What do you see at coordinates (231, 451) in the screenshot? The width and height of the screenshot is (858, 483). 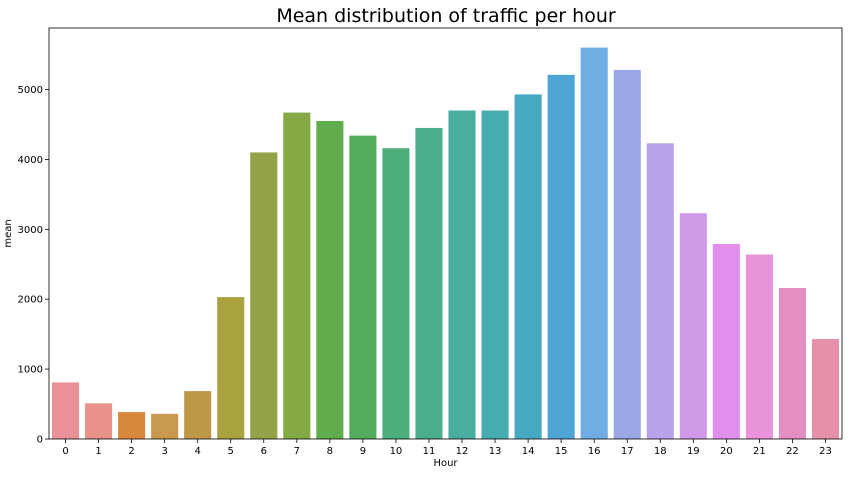 I see `x-tick-label-5: 5` at bounding box center [231, 451].